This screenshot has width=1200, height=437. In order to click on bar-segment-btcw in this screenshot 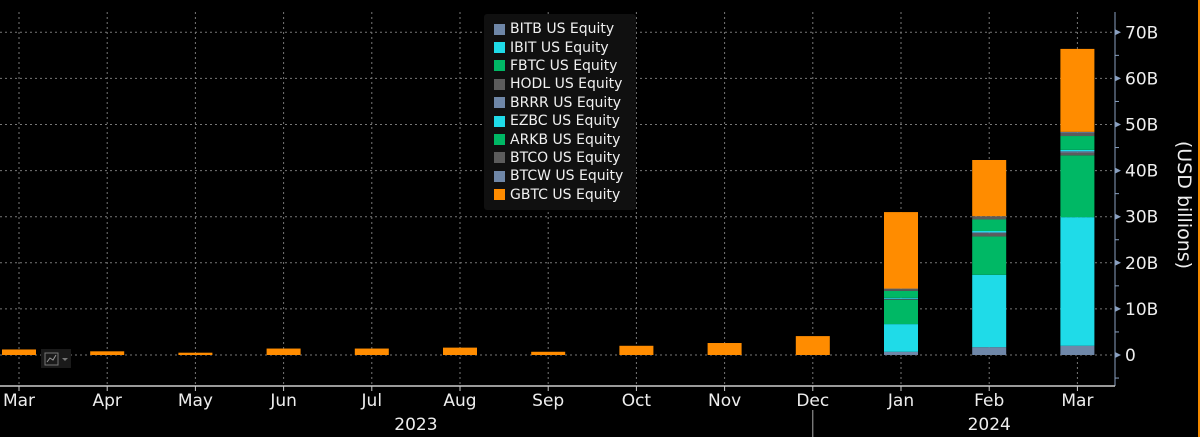, I will do `click(1077, 132)`.